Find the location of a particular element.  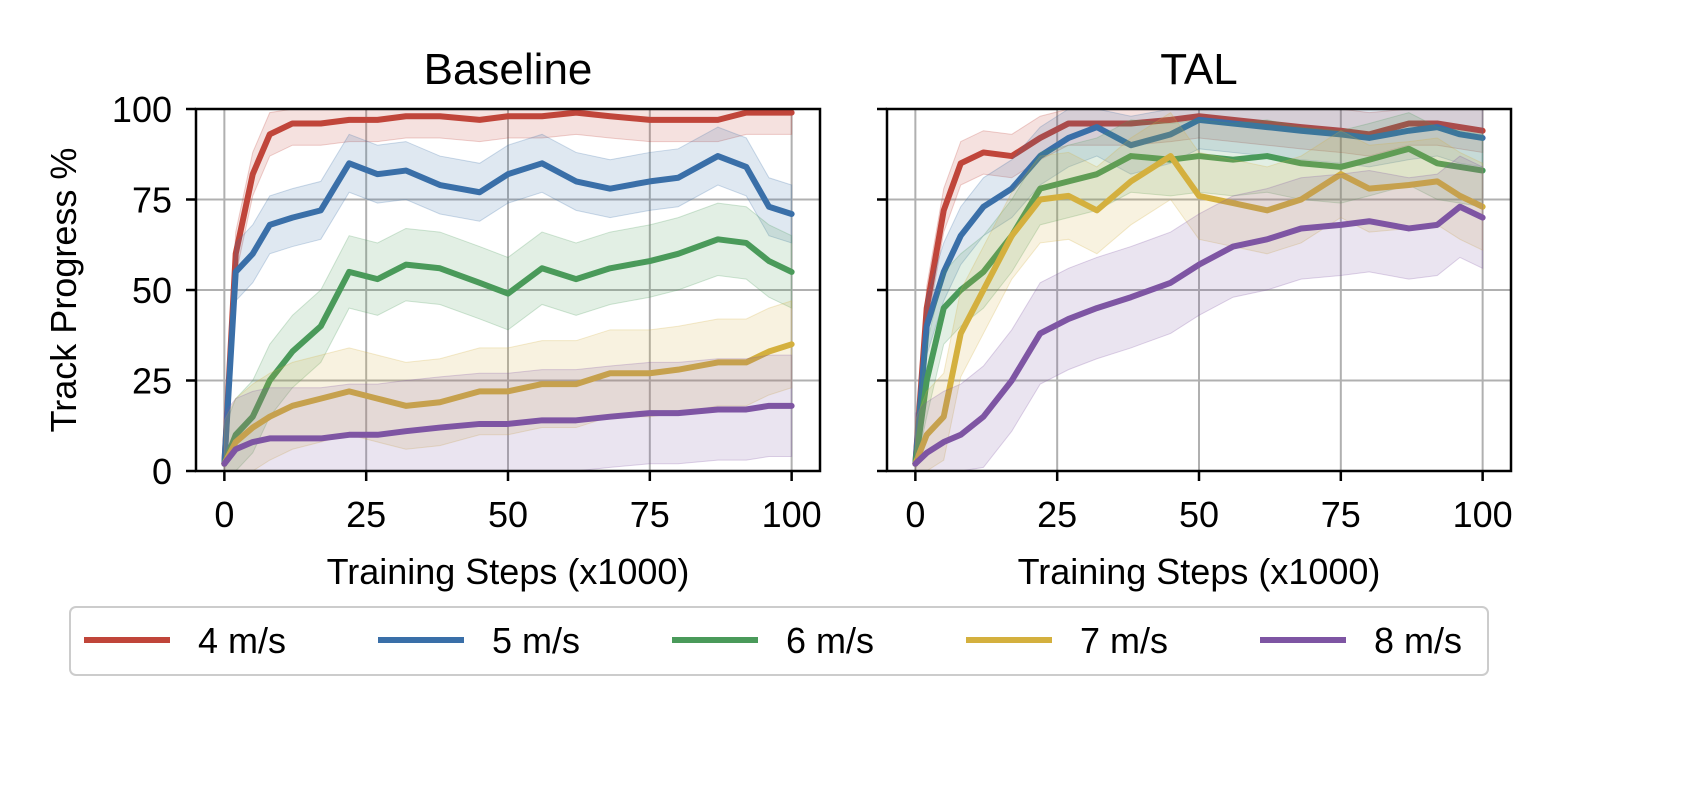

y-tick-label: 25 is located at coordinates (152, 381).